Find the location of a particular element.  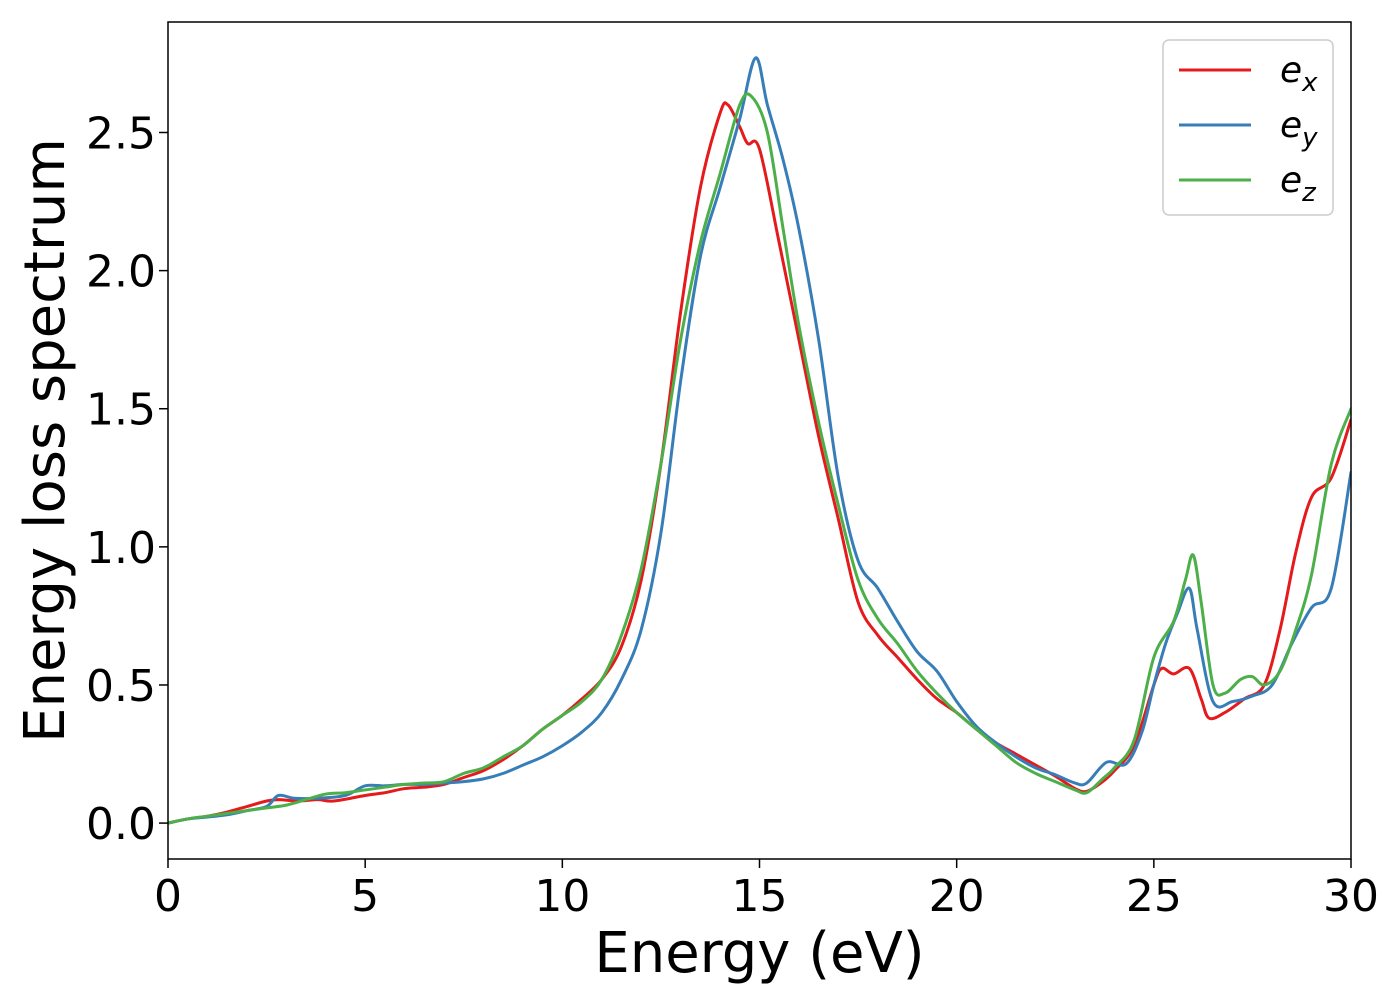

y-axis-title: Energy loss spectrum is located at coordinates (45, 440).